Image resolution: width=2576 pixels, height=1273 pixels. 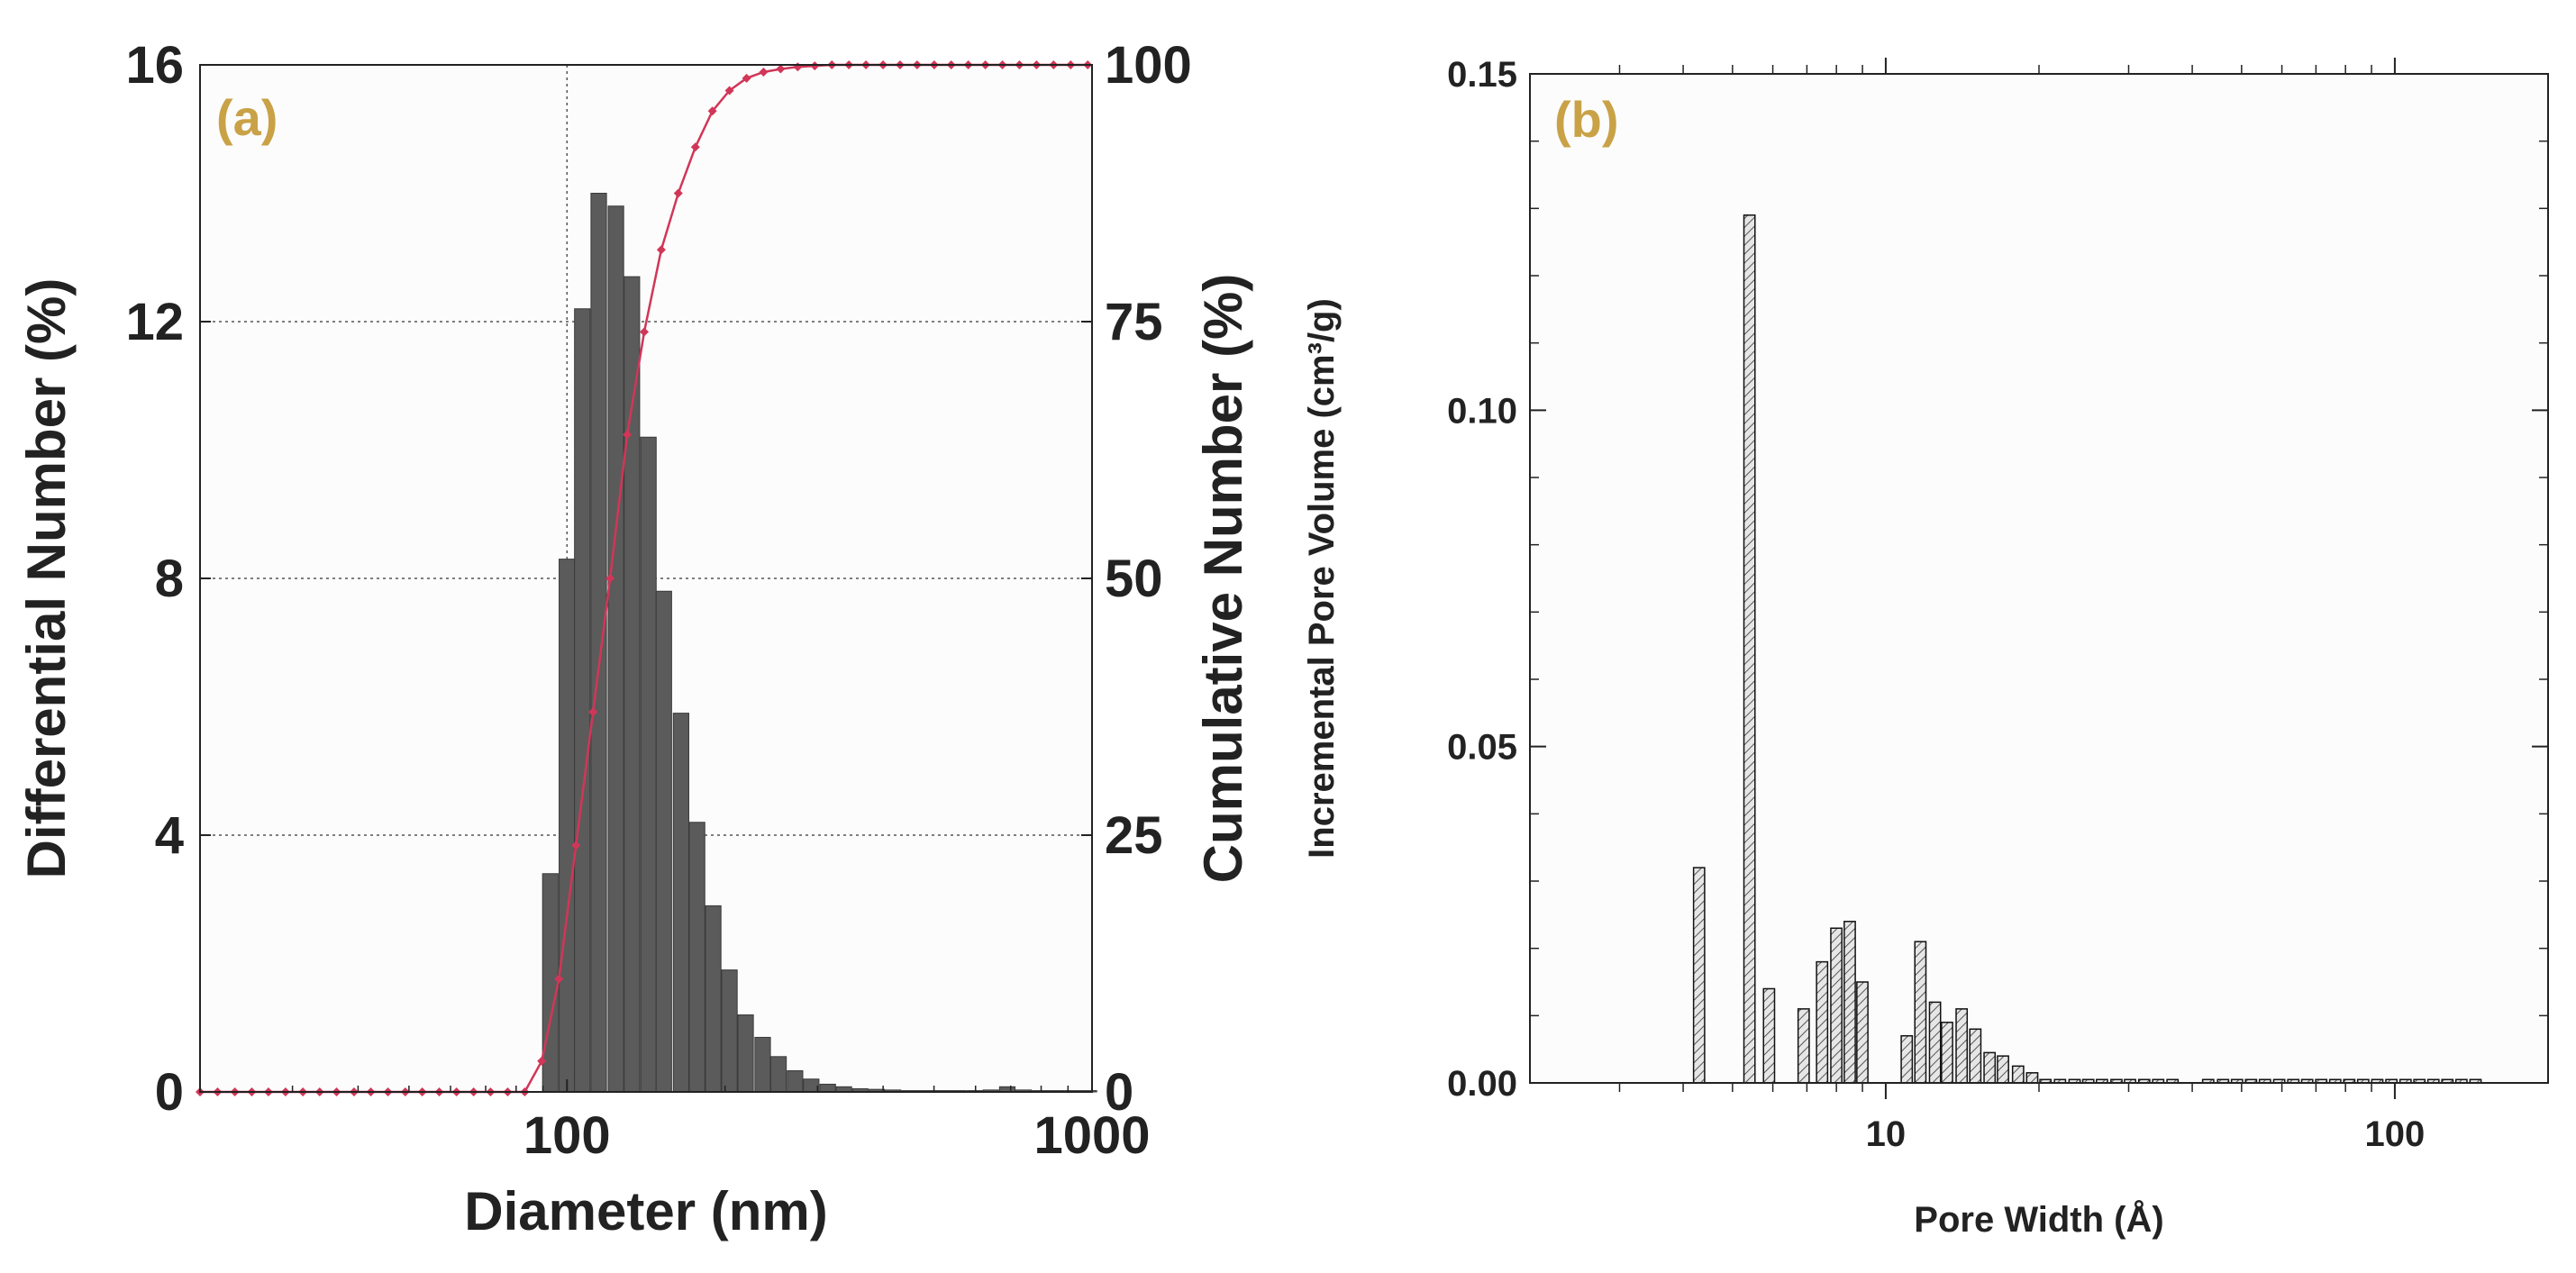 What do you see at coordinates (1134, 322) in the screenshot?
I see `y2-tick-label: 75` at bounding box center [1134, 322].